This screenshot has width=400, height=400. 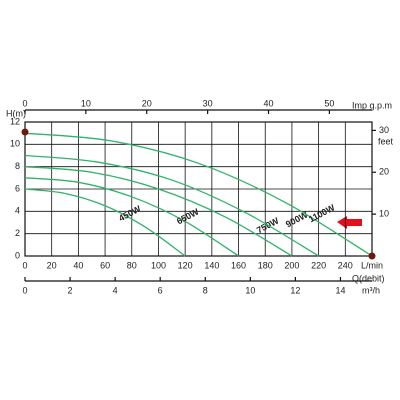 I want to click on y-axis-label: H(m), so click(x=16, y=113).